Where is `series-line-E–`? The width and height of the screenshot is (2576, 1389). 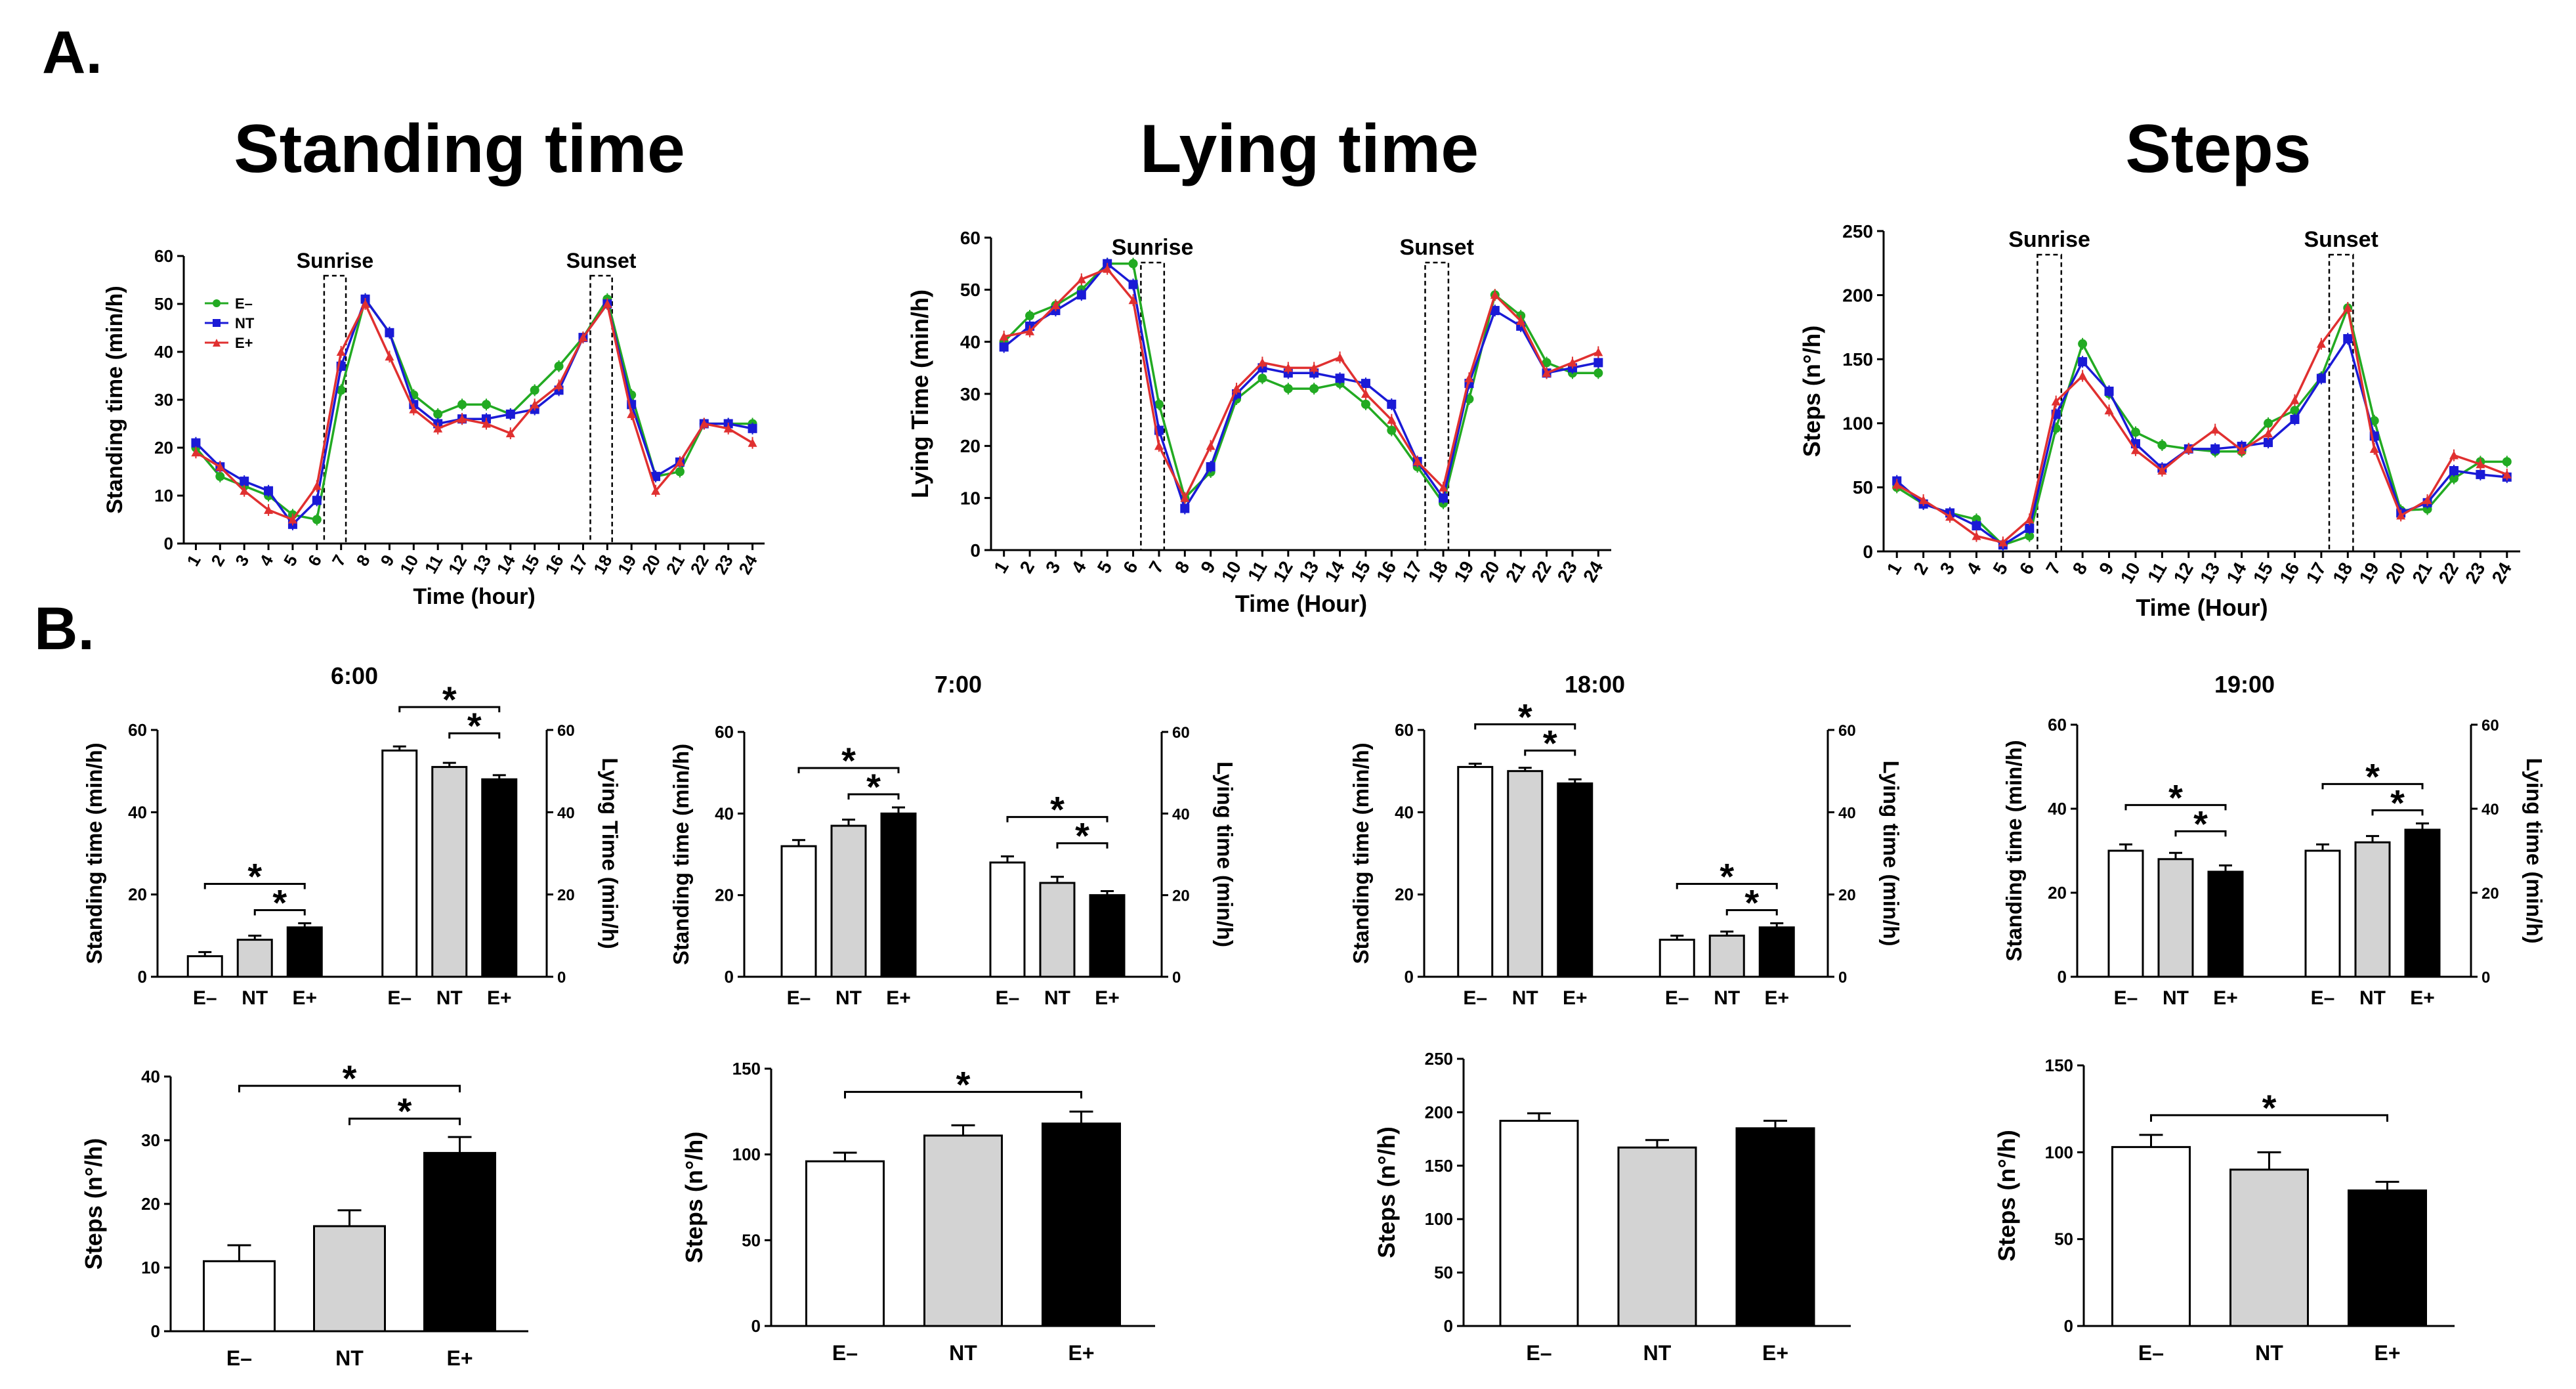 series-line-E– is located at coordinates (1301, 384).